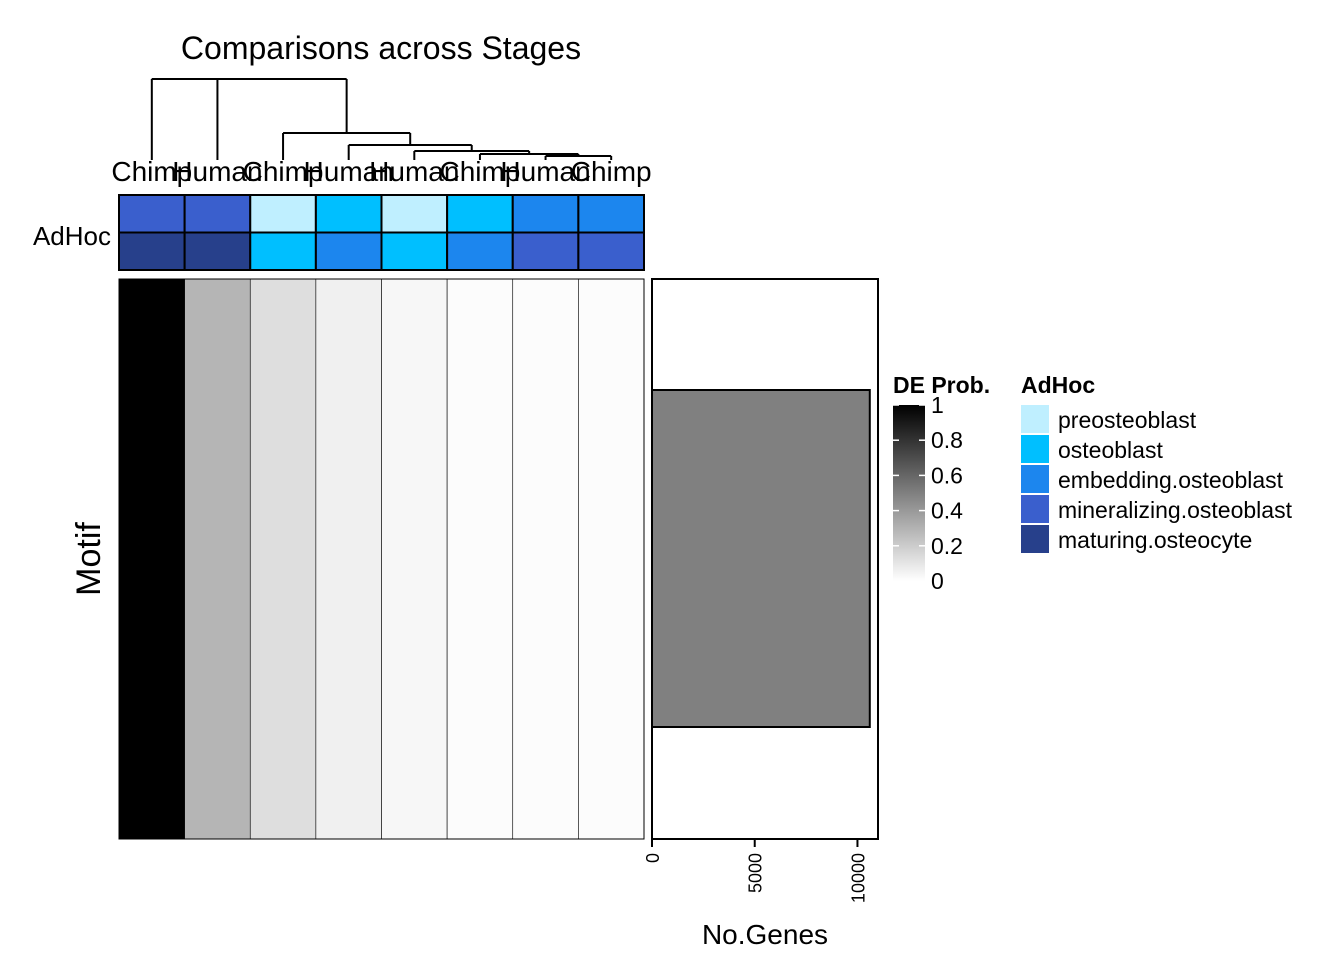 This screenshot has width=1344, height=960. What do you see at coordinates (72, 236) in the screenshot?
I see `annotation-label: AdHoc` at bounding box center [72, 236].